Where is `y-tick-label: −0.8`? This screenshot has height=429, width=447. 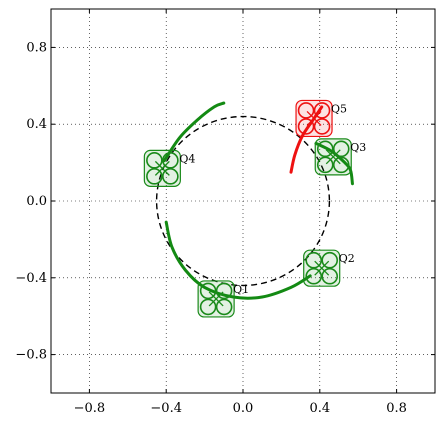 y-tick-label: −0.8 is located at coordinates (31, 355).